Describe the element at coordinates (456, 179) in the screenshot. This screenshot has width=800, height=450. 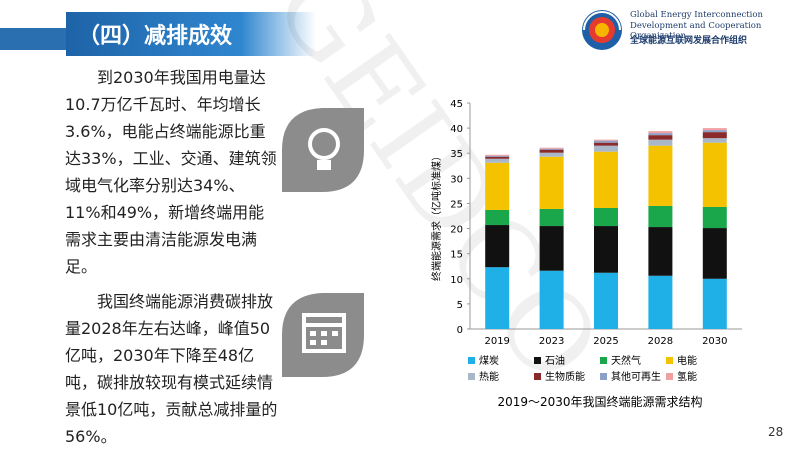
I see `y-tick-label: 30` at that location.